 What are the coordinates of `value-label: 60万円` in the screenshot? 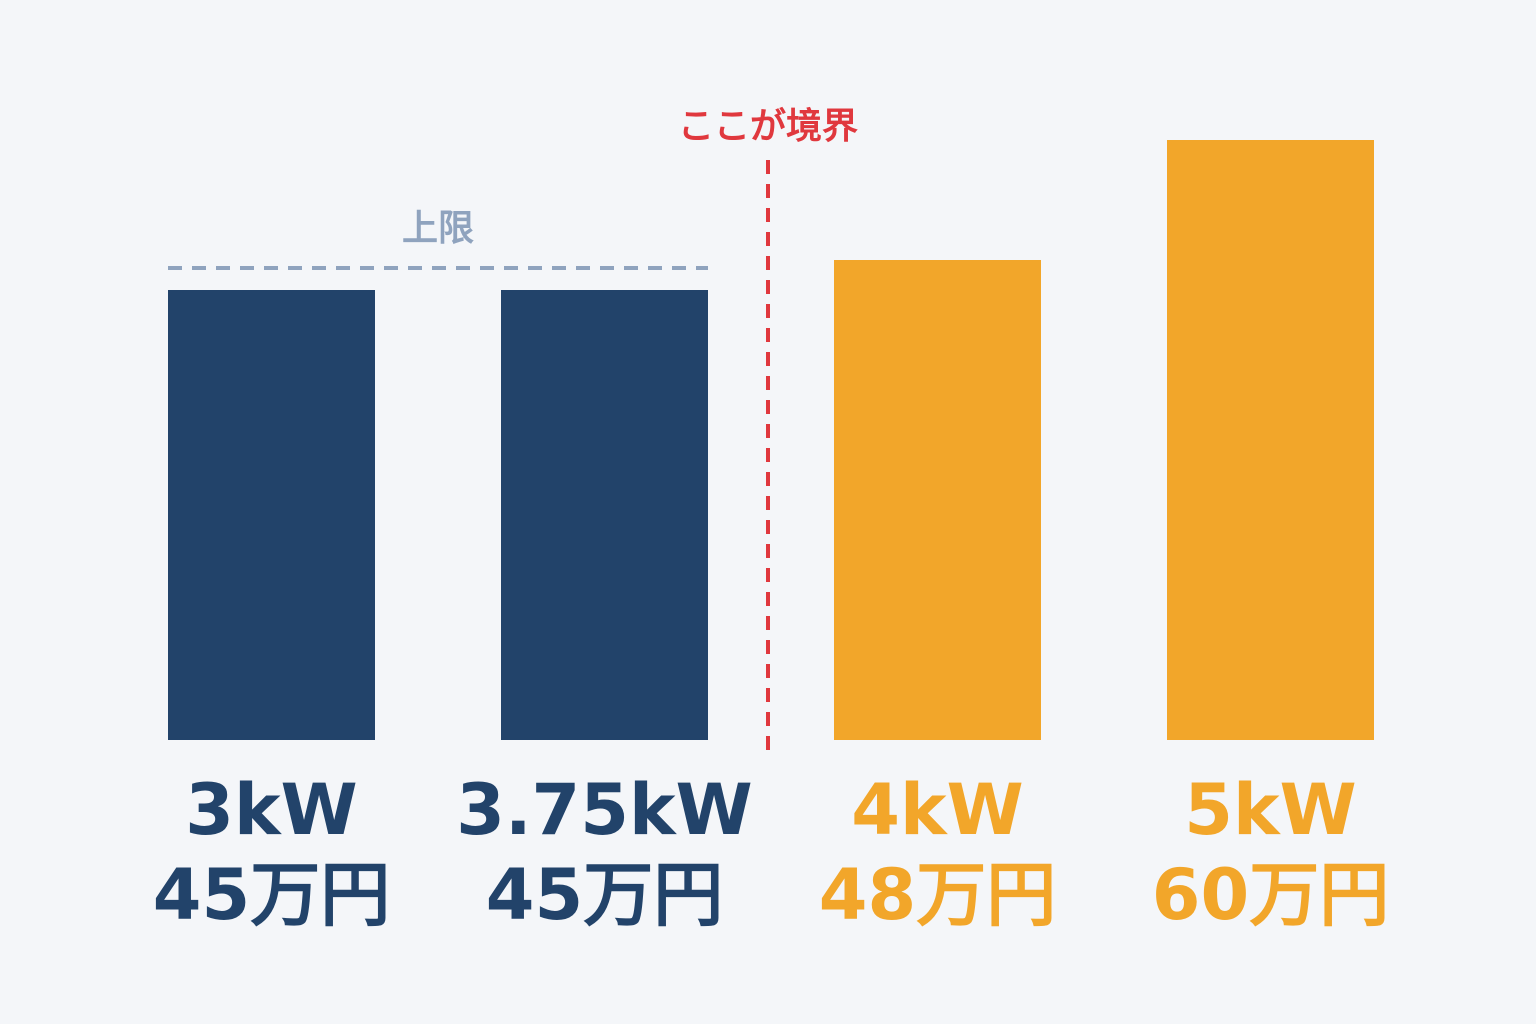 It's located at (1270, 895).